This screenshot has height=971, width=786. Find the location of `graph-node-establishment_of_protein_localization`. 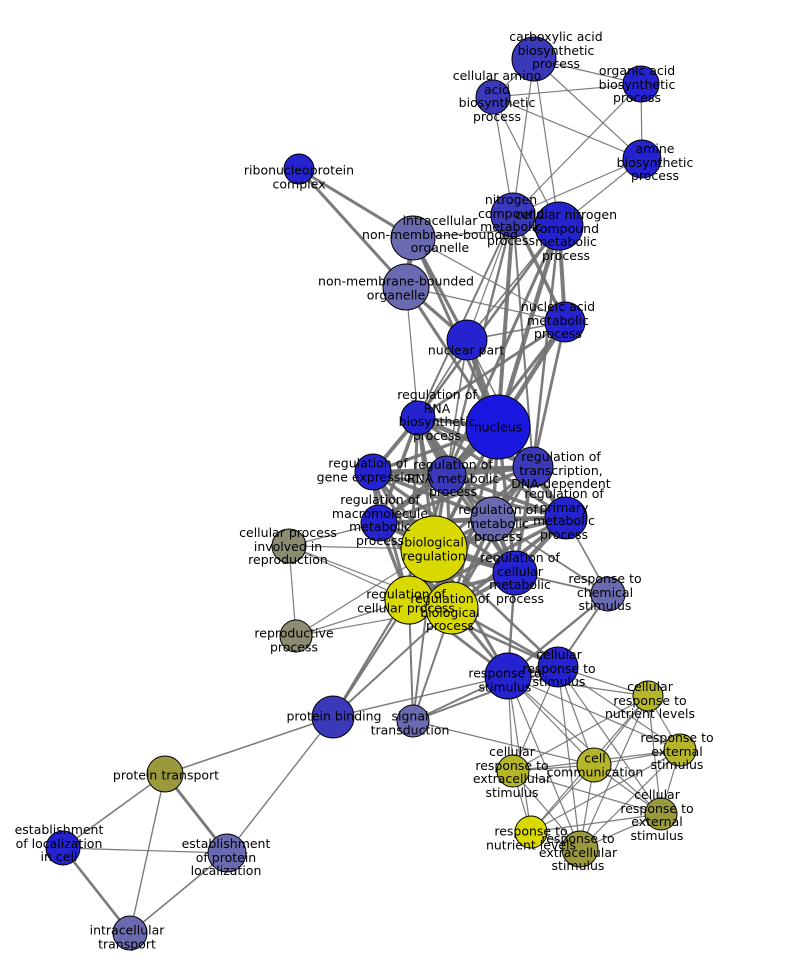

graph-node-establishment_of_protein_localization is located at coordinates (227, 853).